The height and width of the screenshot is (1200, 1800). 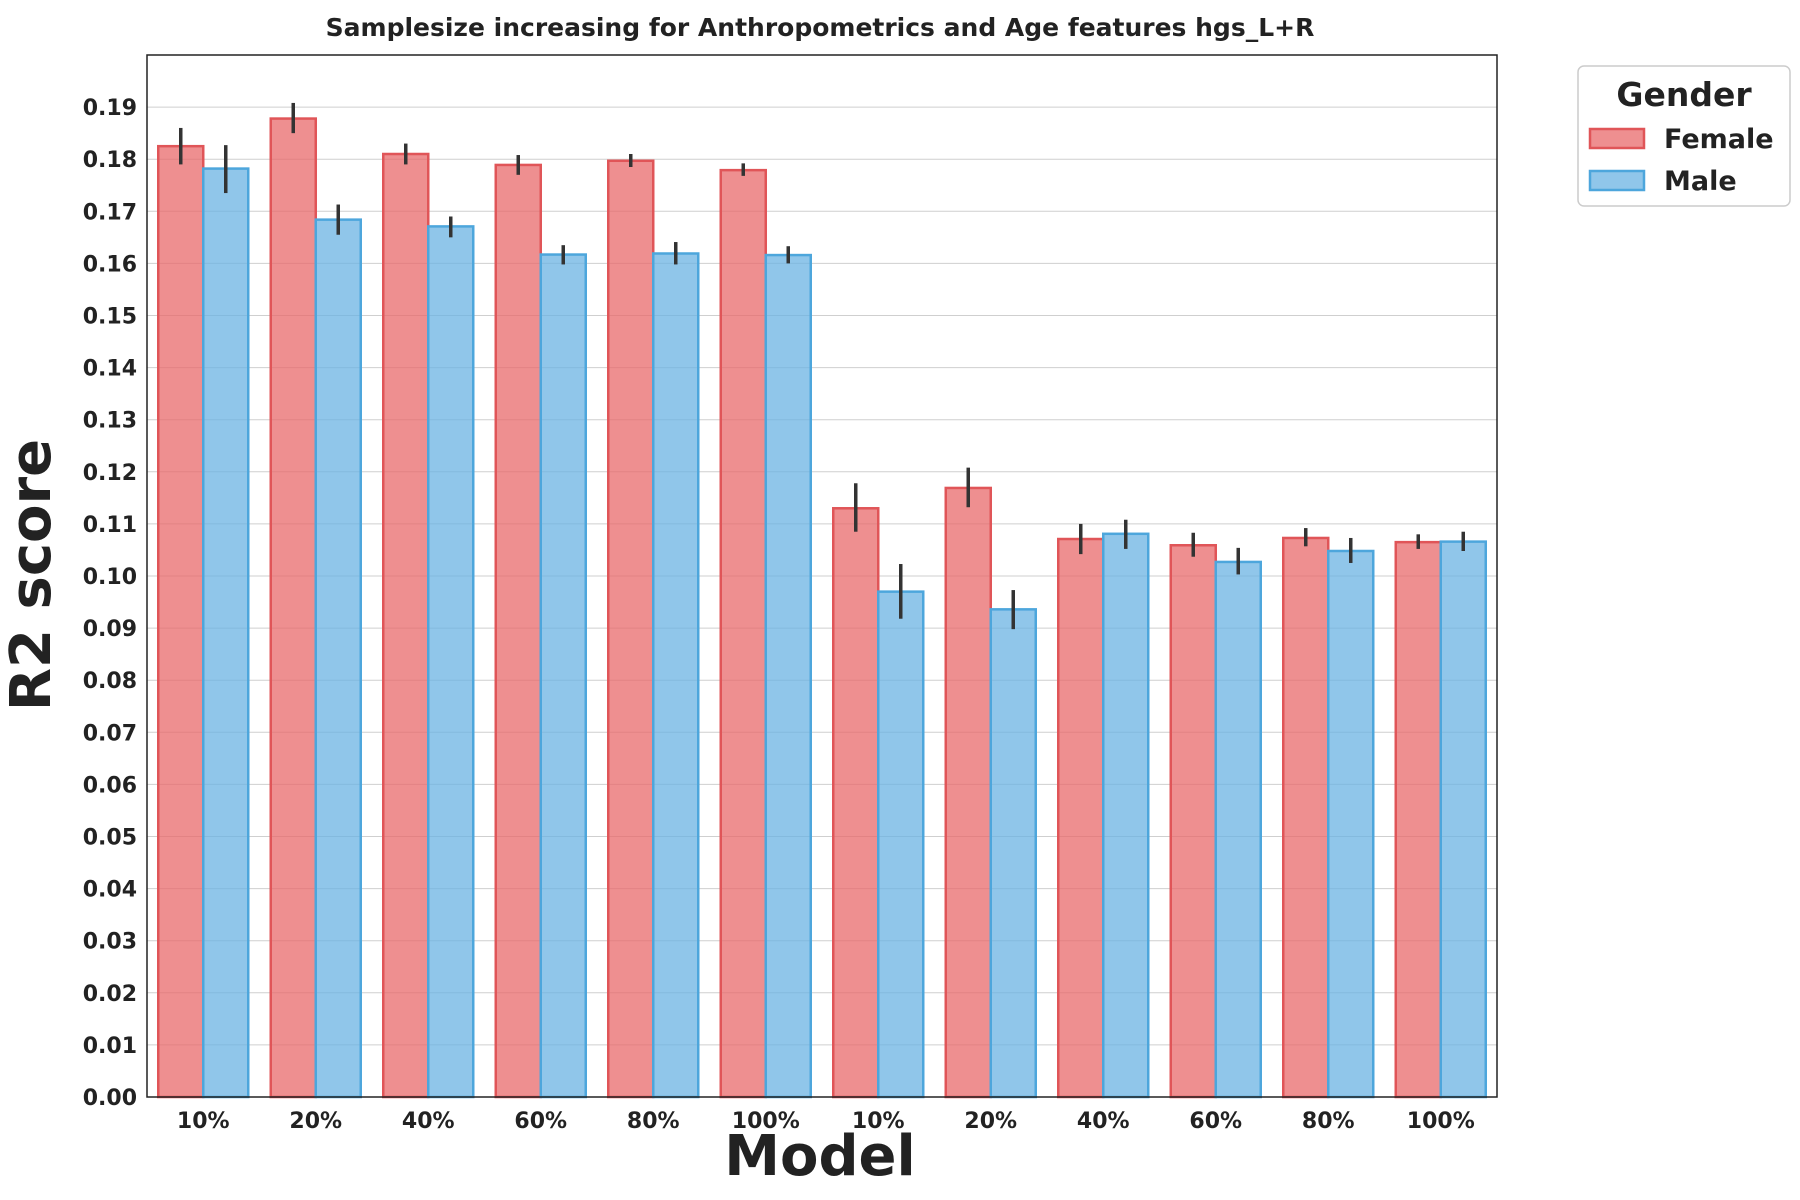 What do you see at coordinates (1684, 94) in the screenshot?
I see `legend-title: Gender` at bounding box center [1684, 94].